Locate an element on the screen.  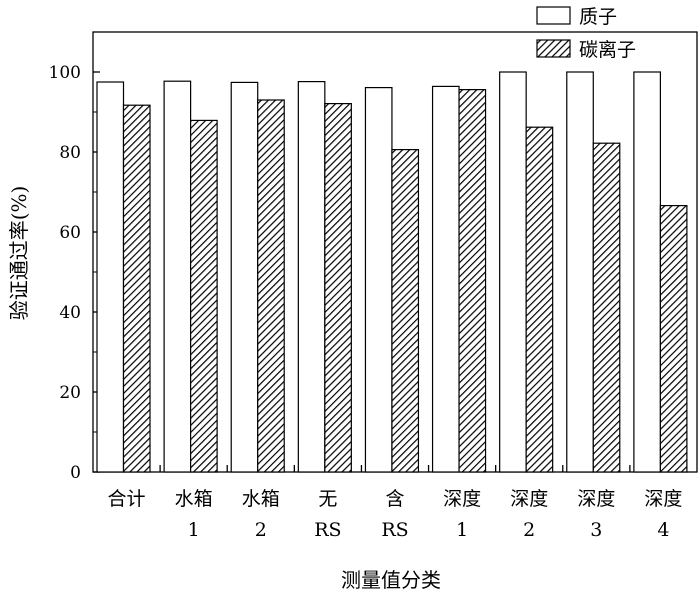
y-tick-label: 100 is located at coordinates (65, 73).